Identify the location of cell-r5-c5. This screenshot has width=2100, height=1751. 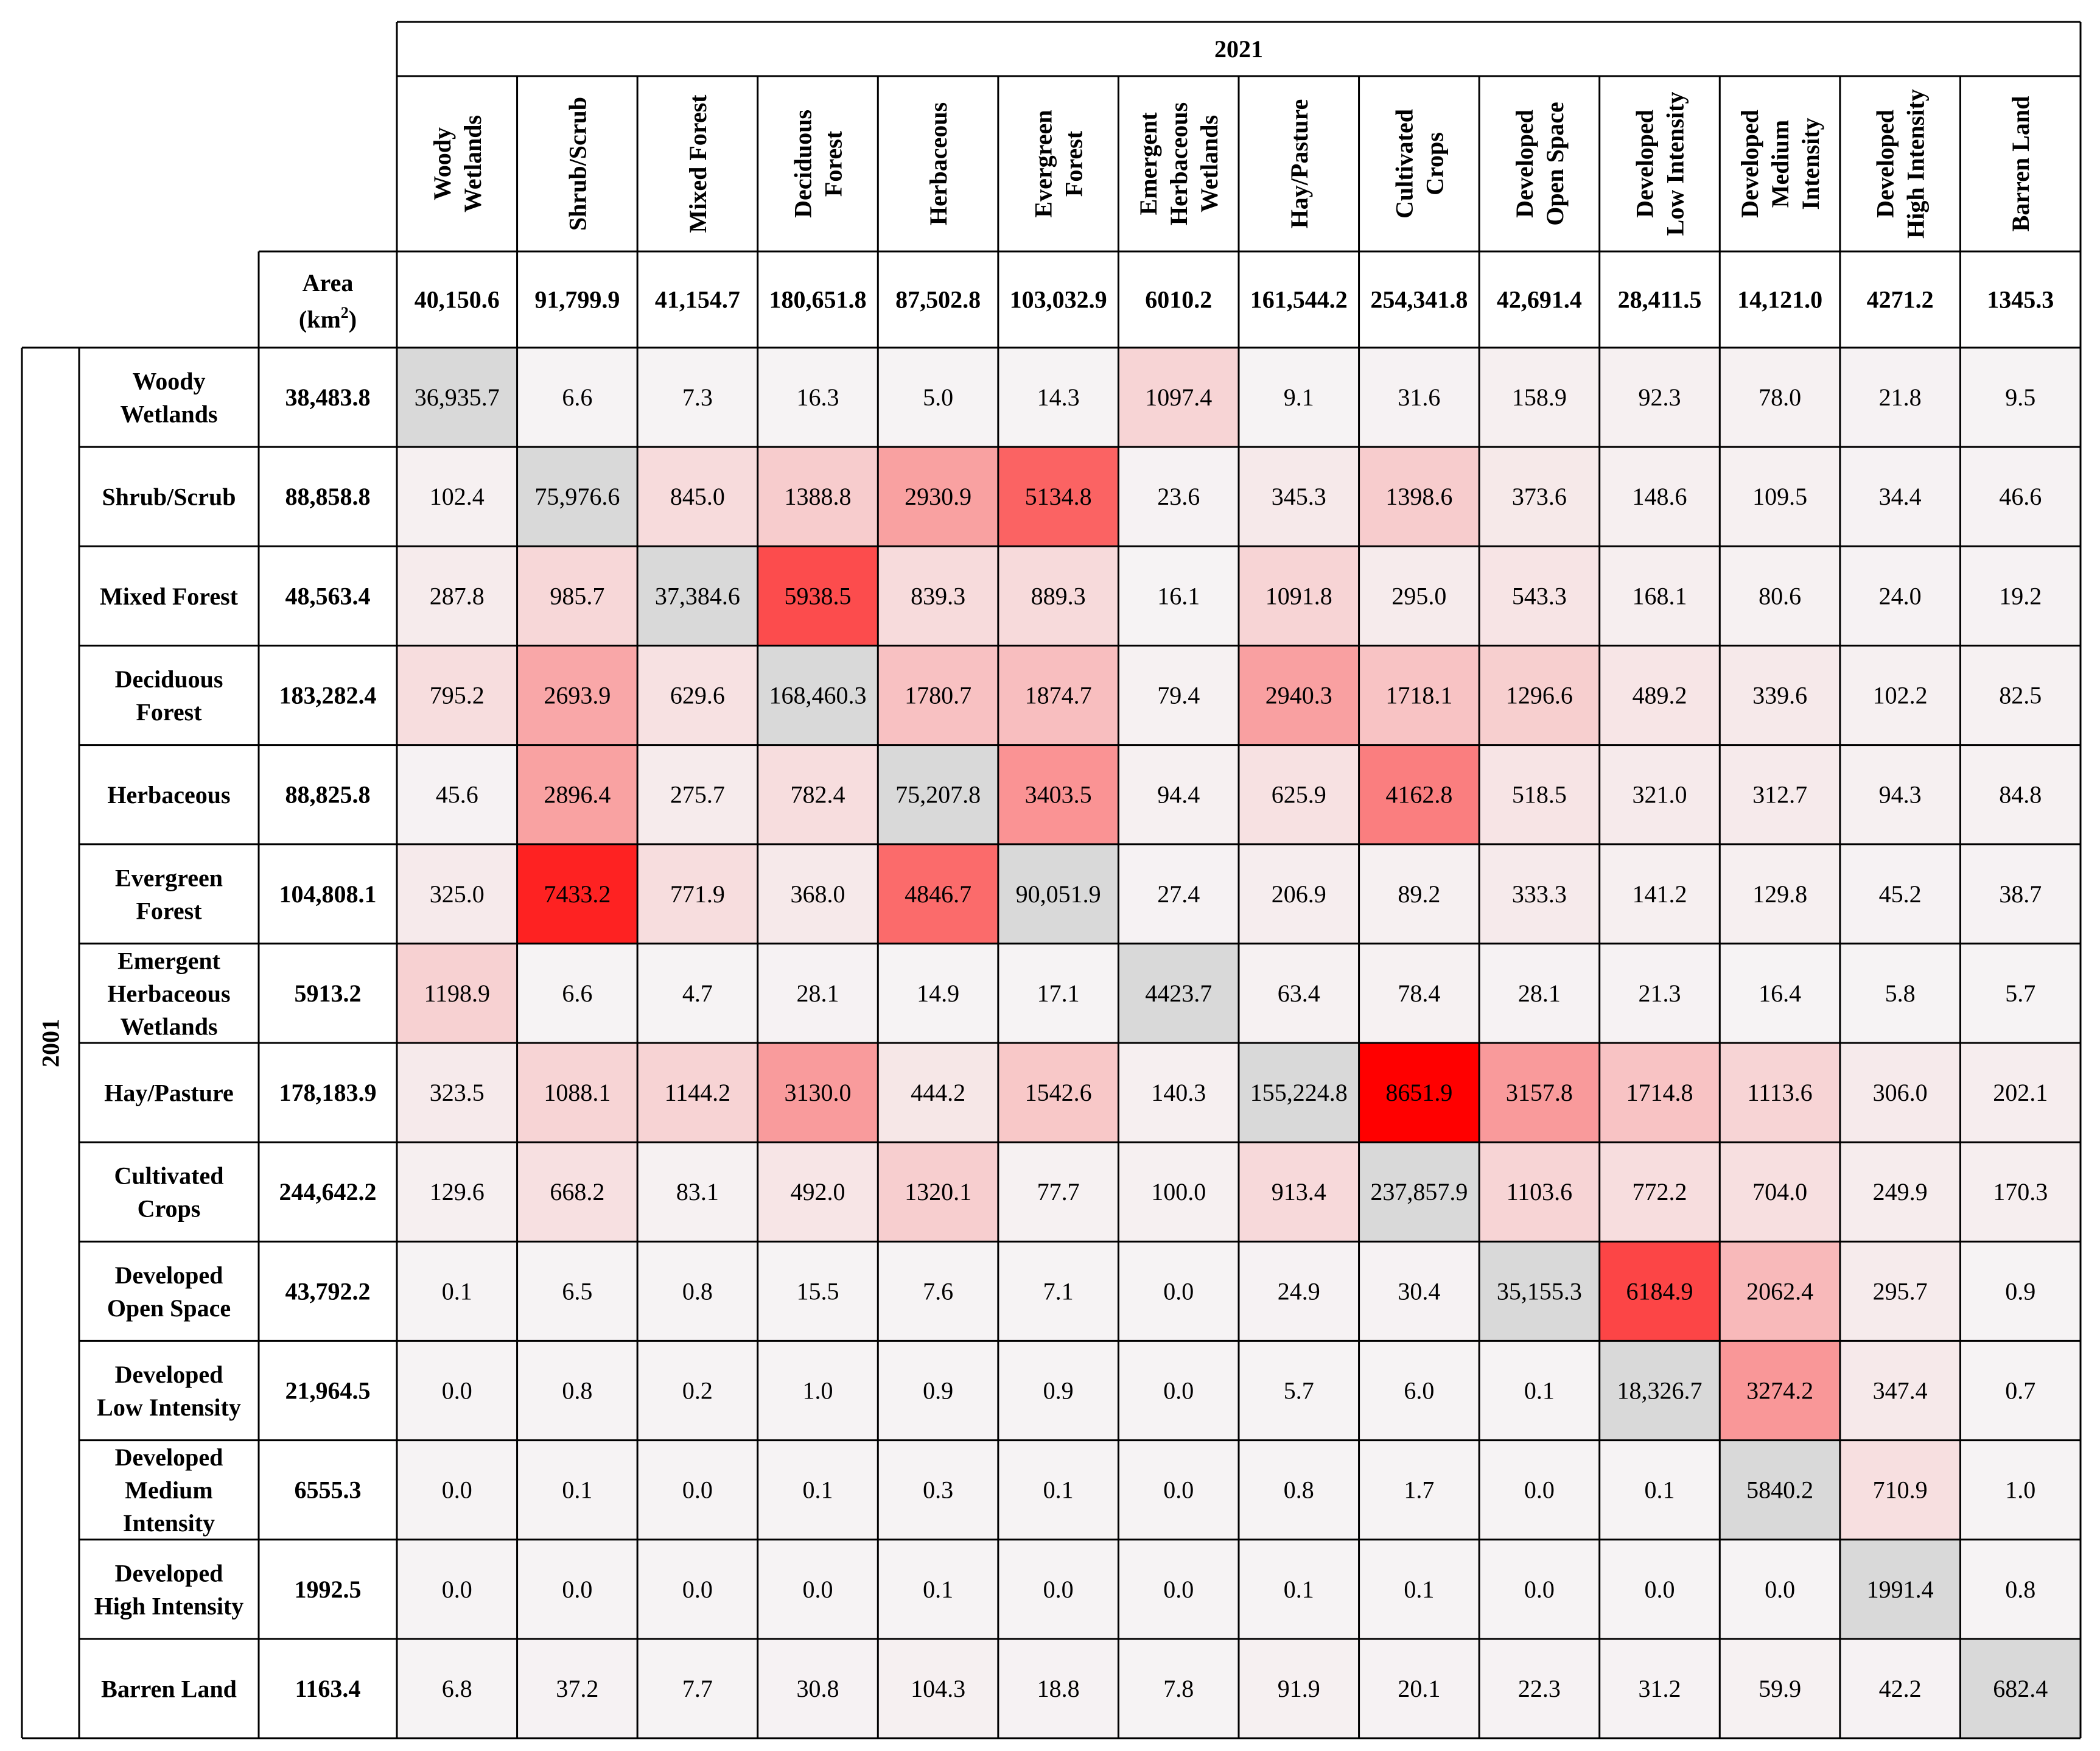
(1058, 894).